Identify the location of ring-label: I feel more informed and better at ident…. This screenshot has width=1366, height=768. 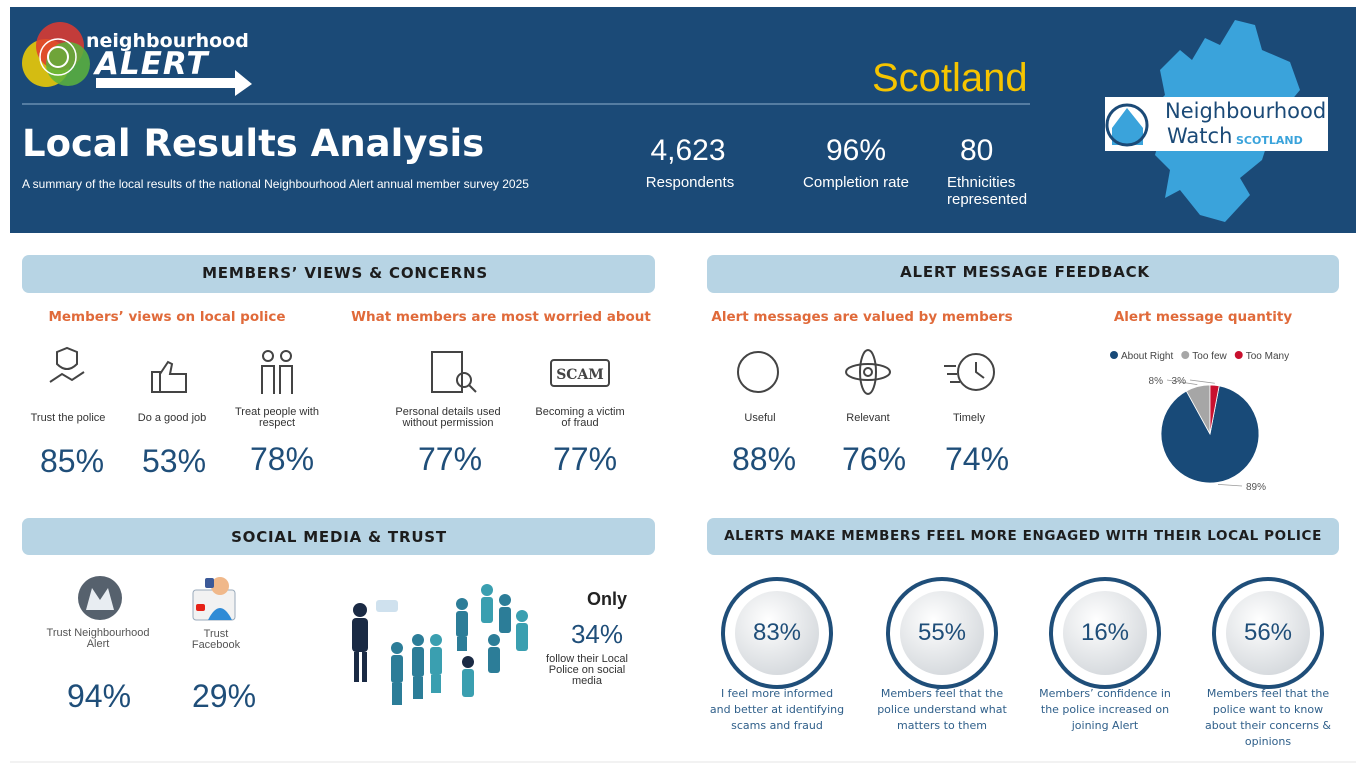
(777, 709).